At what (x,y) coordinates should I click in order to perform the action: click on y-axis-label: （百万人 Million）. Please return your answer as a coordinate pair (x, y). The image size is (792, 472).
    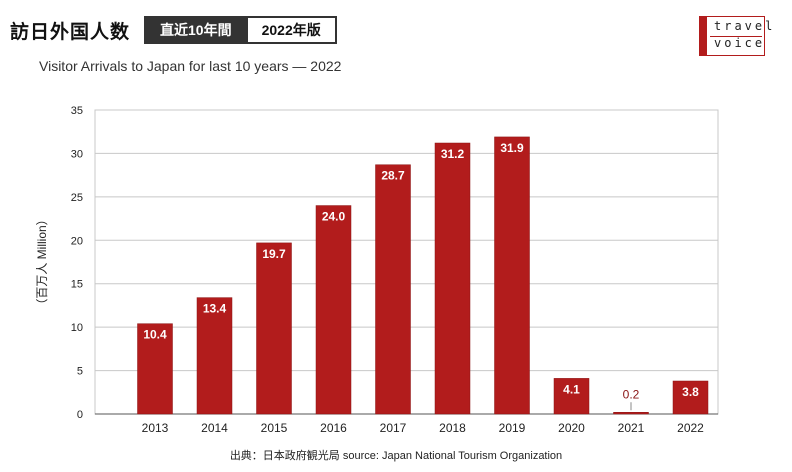
    Looking at the image, I should click on (42, 261).